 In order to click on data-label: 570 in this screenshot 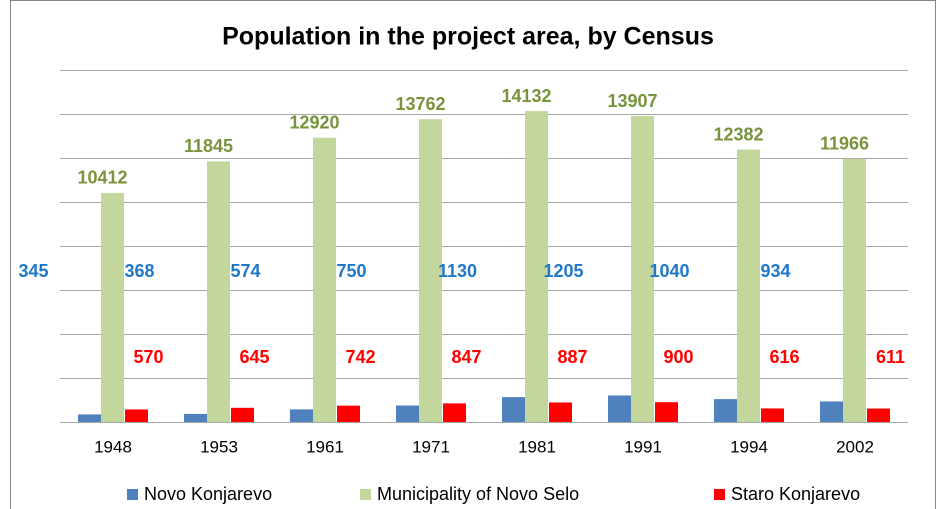, I will do `click(148, 357)`.